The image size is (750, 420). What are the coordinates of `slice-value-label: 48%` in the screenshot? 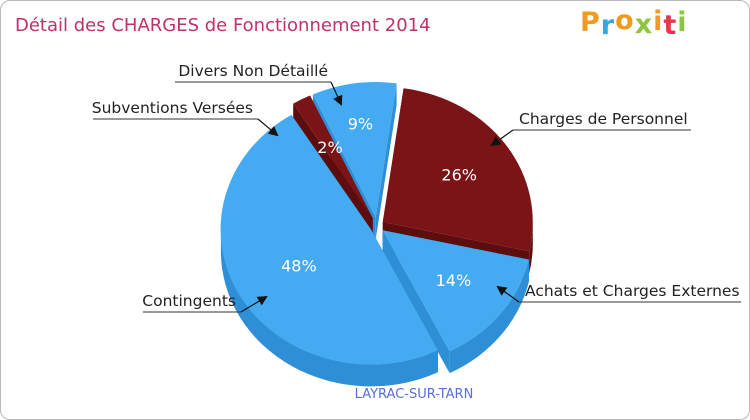 It's located at (299, 266).